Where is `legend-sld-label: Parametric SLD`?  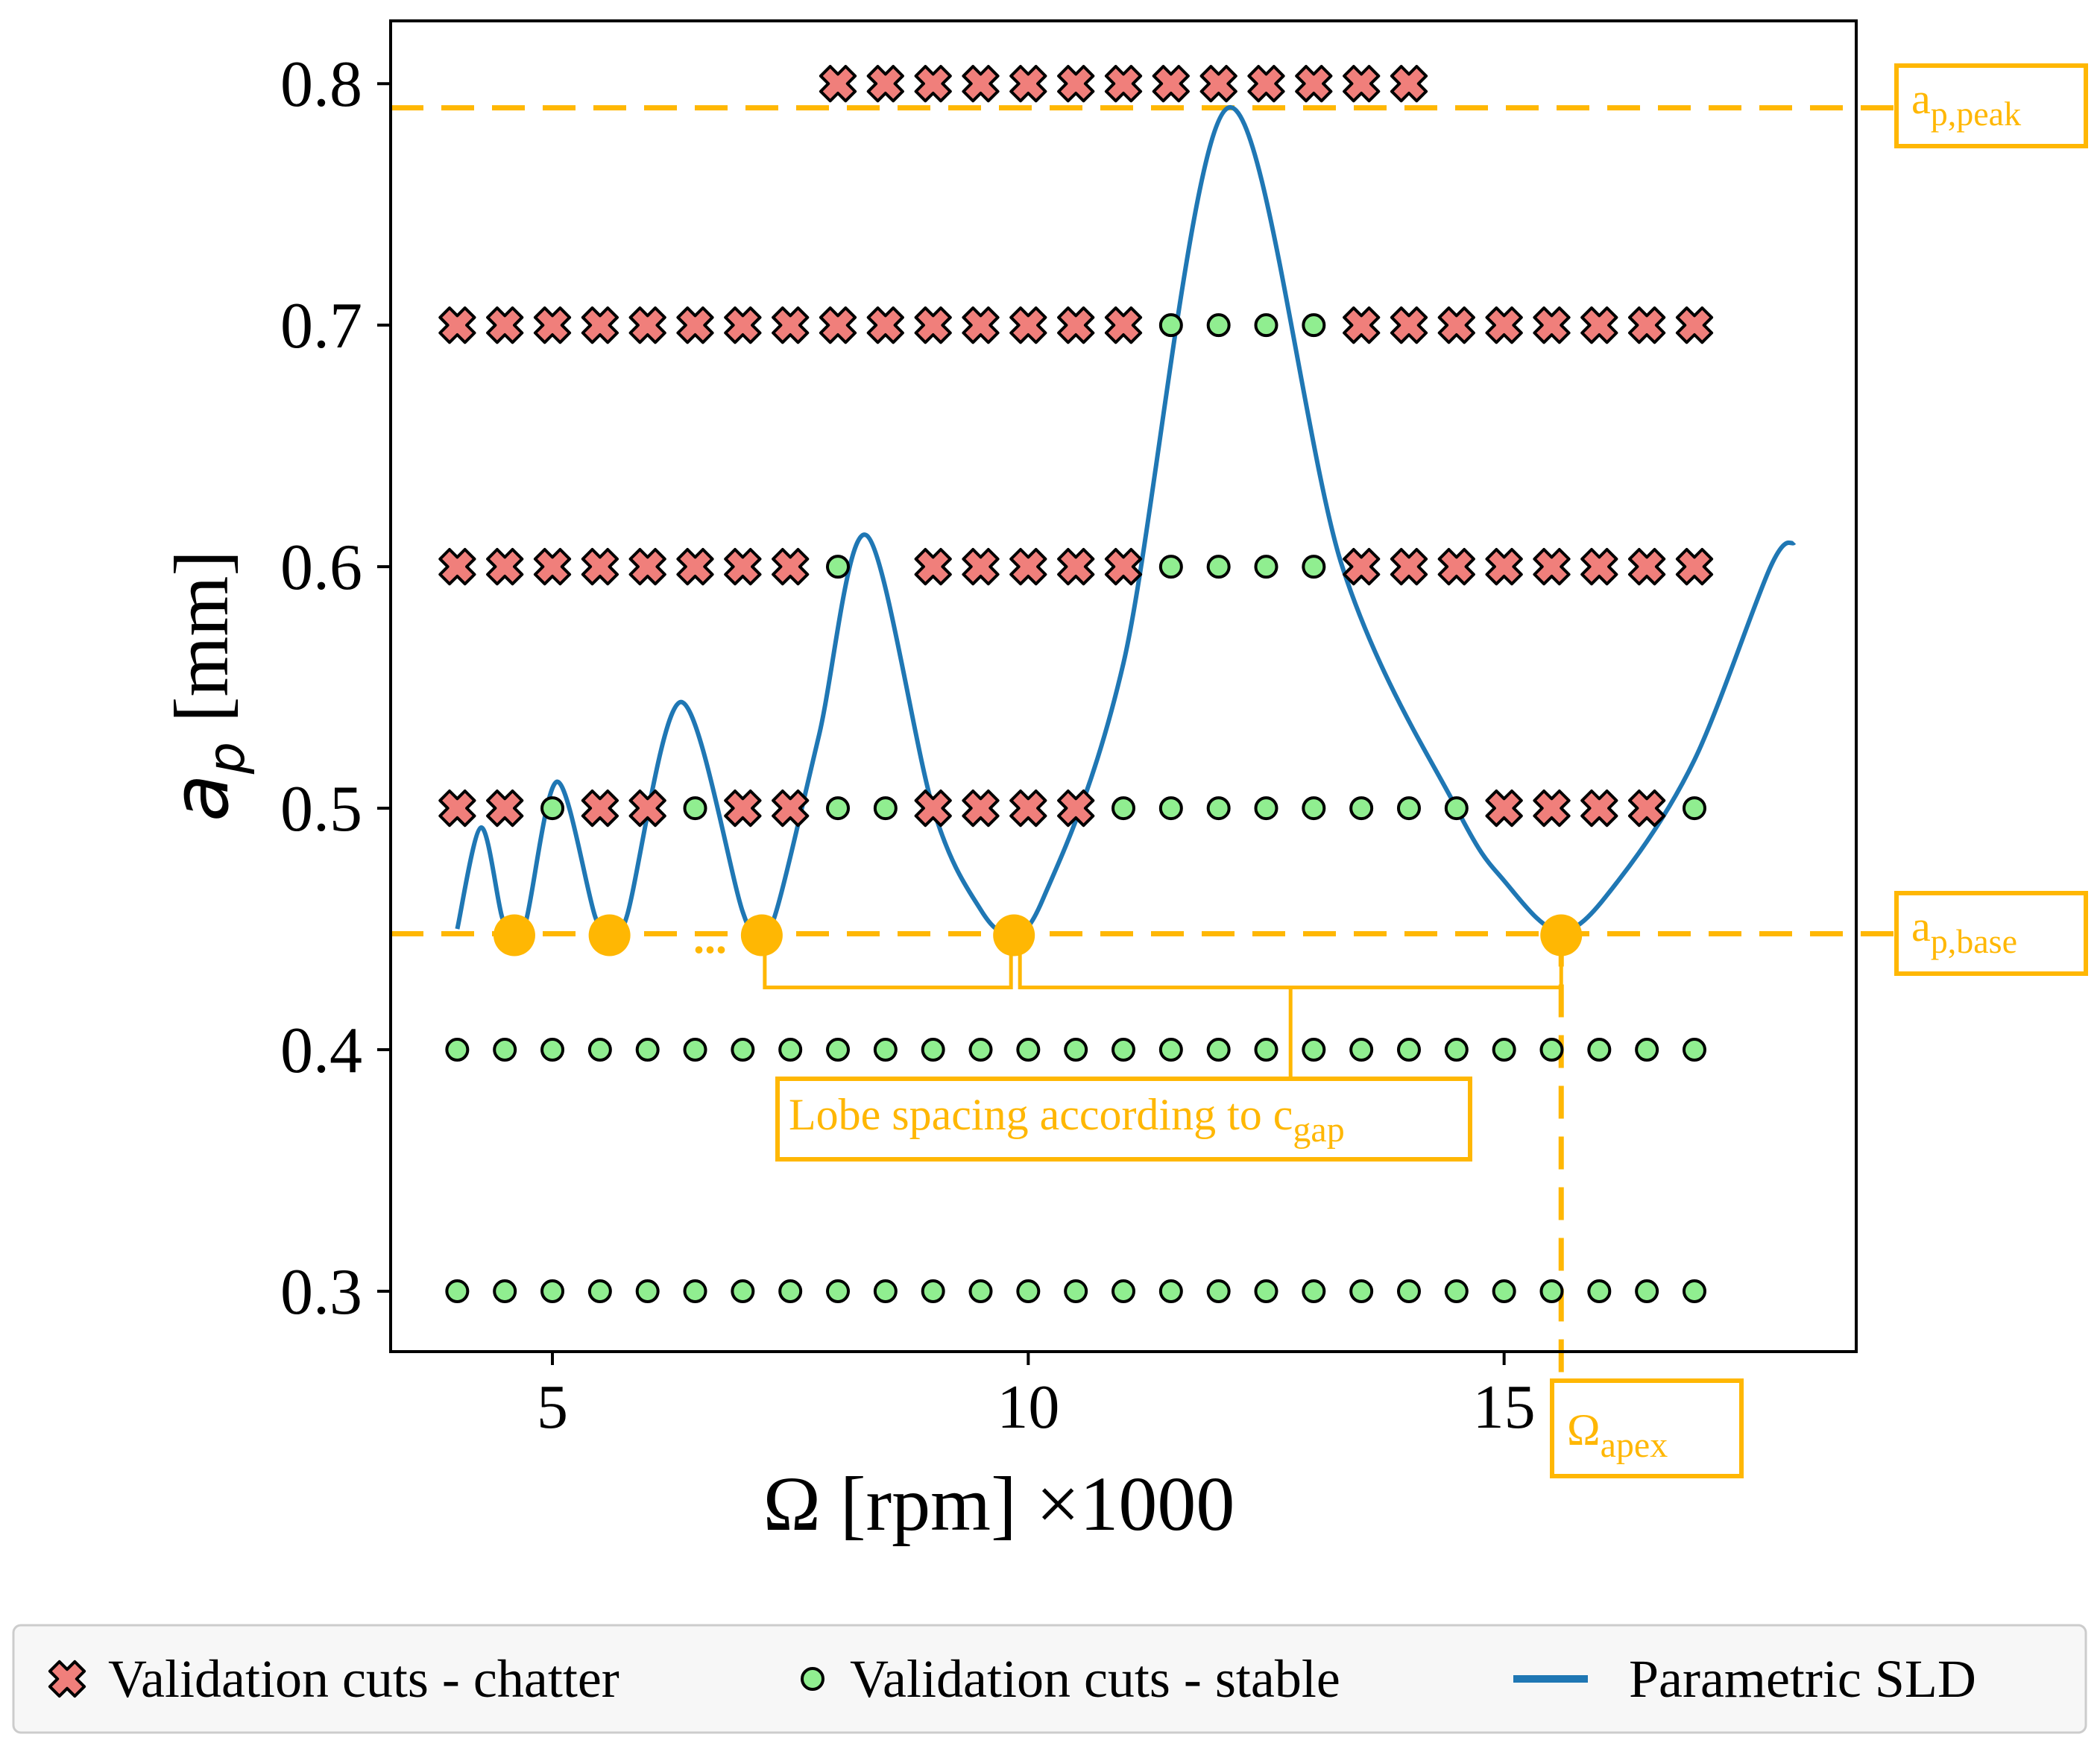 legend-sld-label: Parametric SLD is located at coordinates (1802, 1679).